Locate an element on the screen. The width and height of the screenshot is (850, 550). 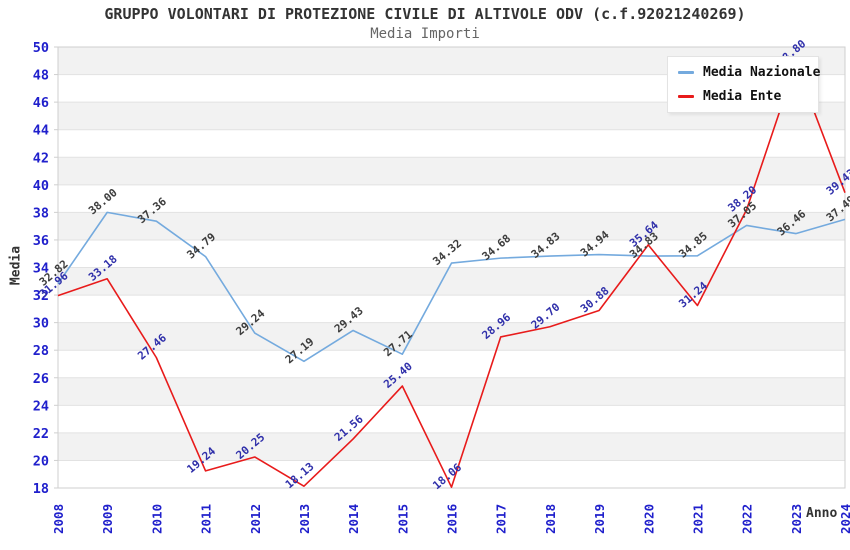
point-label: 34.32 is located at coordinates (447, 252).